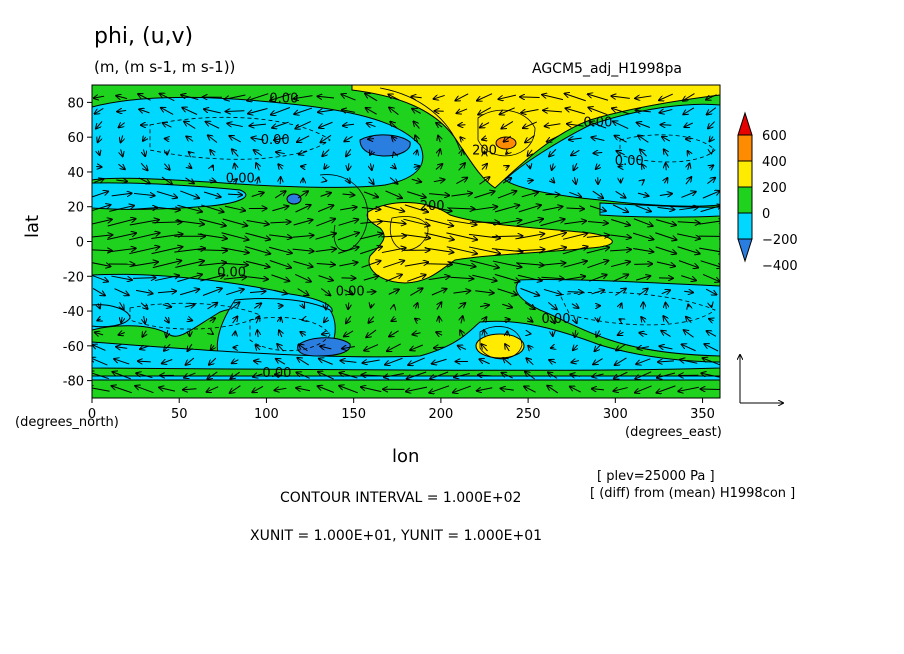 This screenshot has width=904, height=654. Describe the element at coordinates (774, 136) in the screenshot. I see `colorbar-label: 600` at that location.